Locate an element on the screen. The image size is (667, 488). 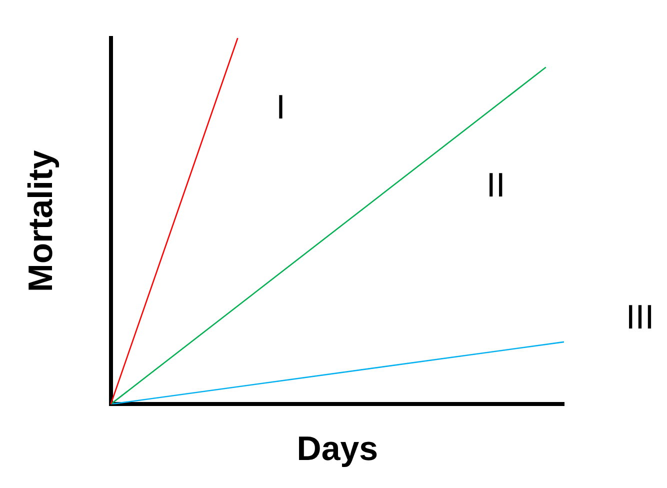
series-label: I is located at coordinates (281, 107).